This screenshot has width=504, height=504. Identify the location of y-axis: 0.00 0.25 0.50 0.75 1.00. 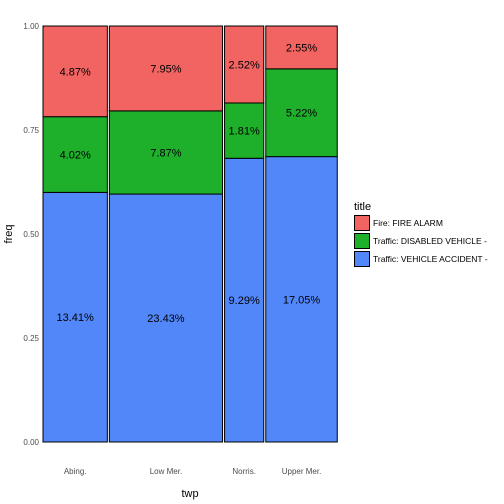
(31, 234).